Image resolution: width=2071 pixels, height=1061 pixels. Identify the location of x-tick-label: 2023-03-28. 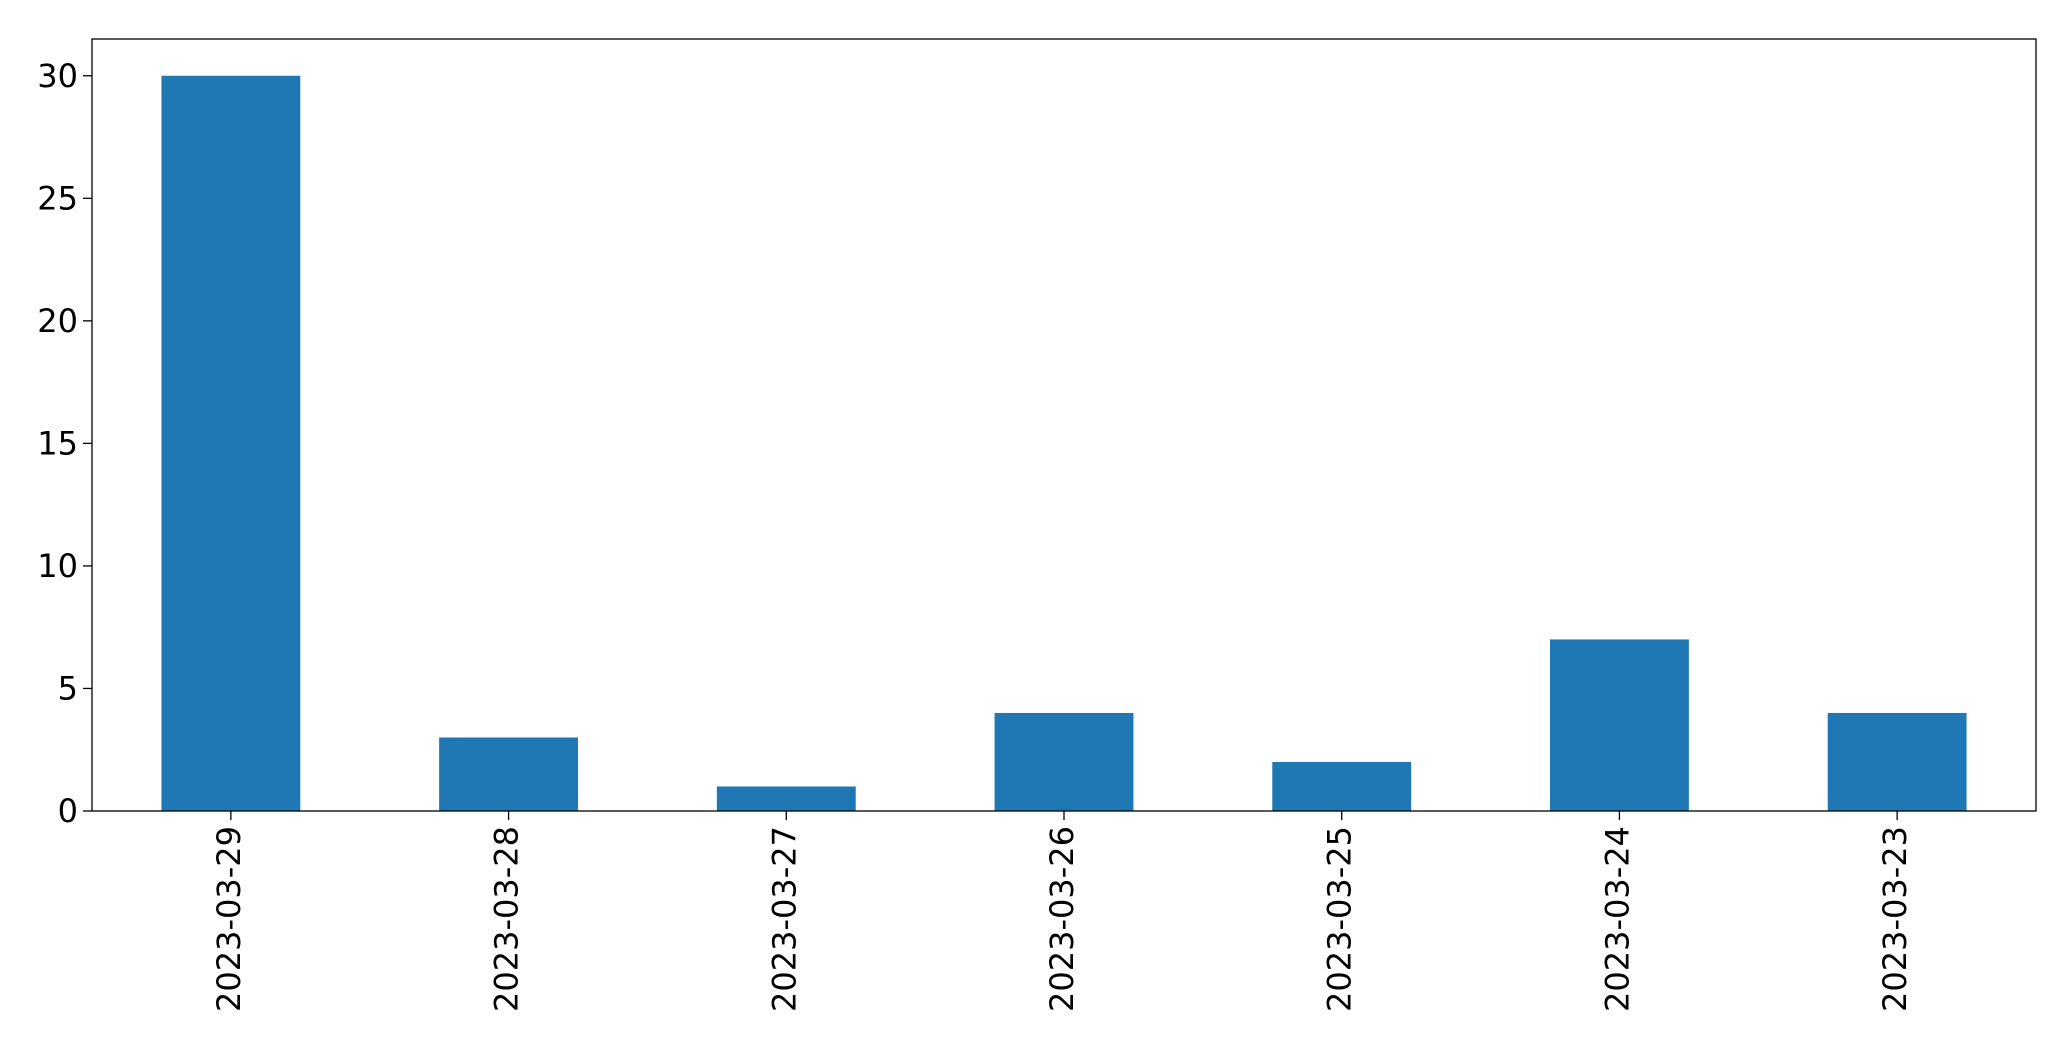
(507, 919).